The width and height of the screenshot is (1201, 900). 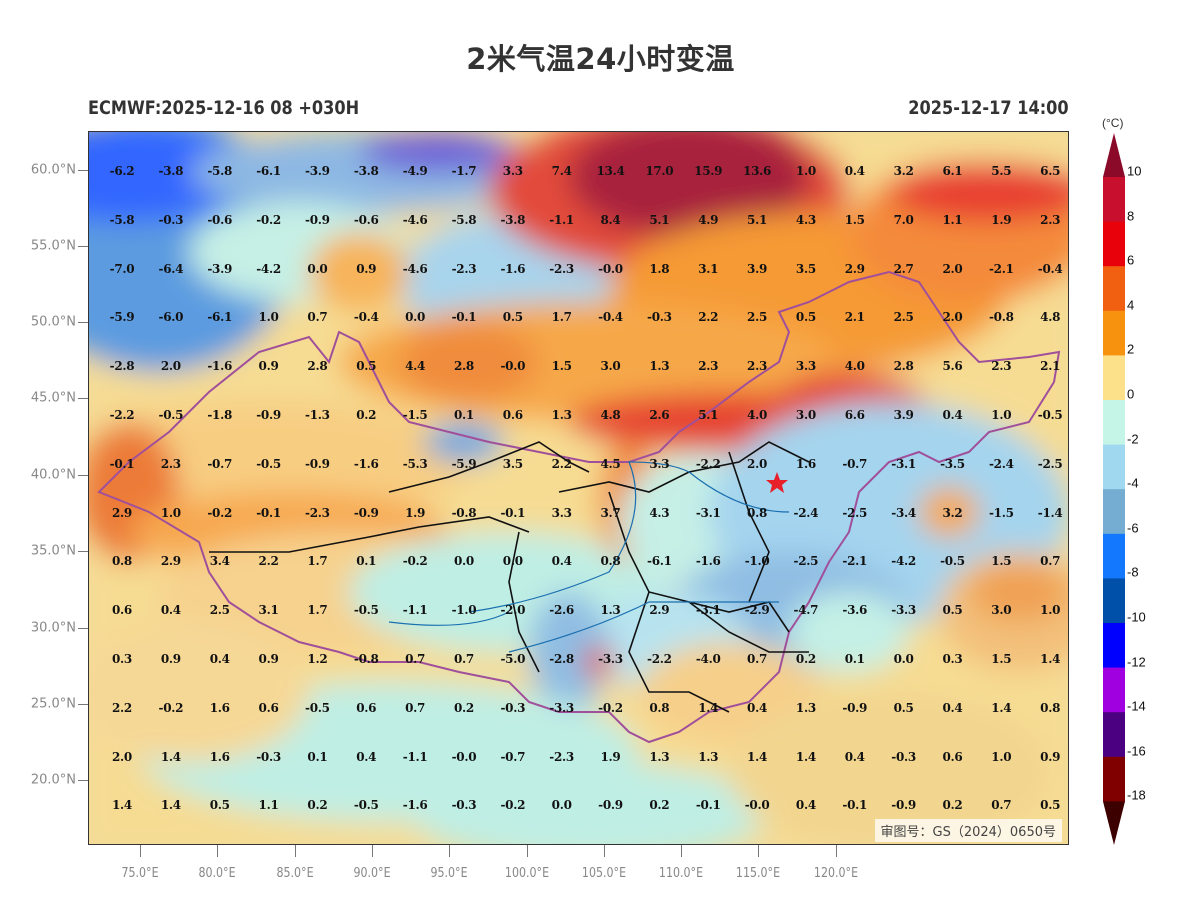 I want to click on colorbar-level-label: -10, so click(x=1136, y=617).